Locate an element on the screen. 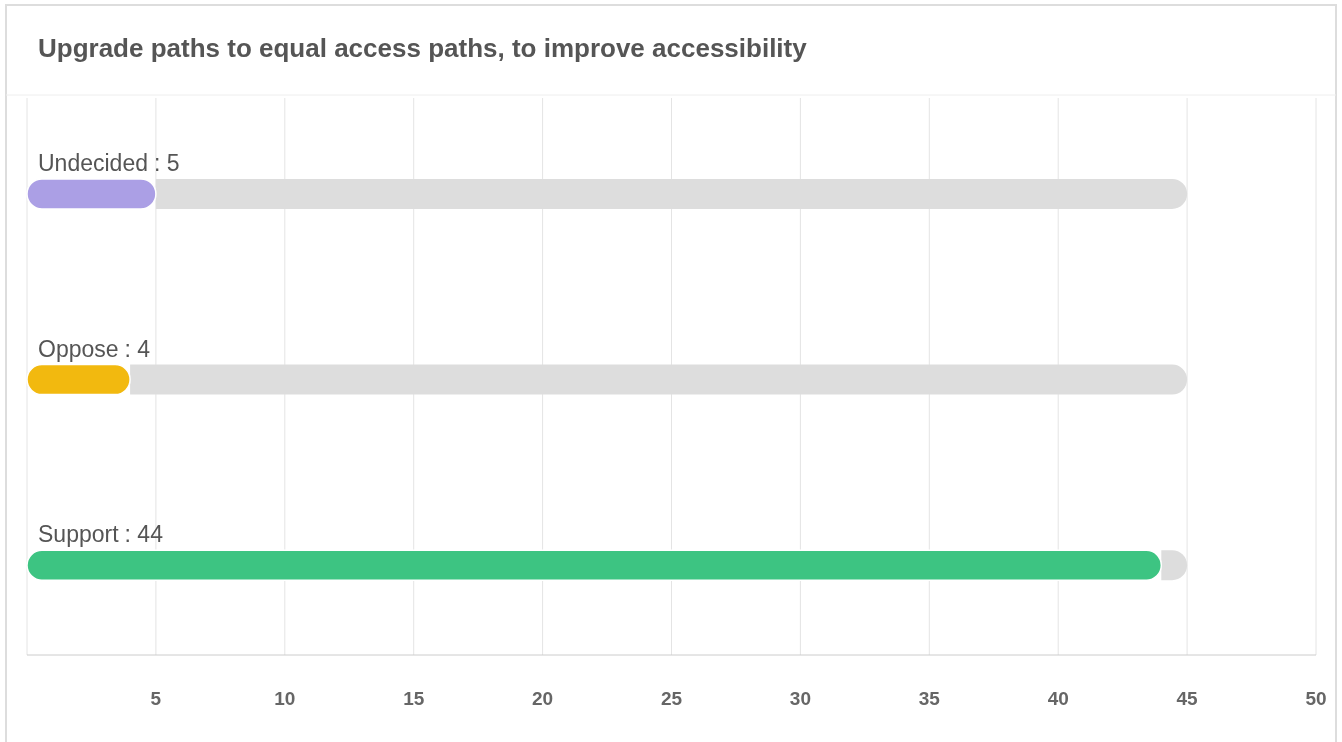 This screenshot has width=1342, height=742. data-label: : 5 is located at coordinates (166, 162).